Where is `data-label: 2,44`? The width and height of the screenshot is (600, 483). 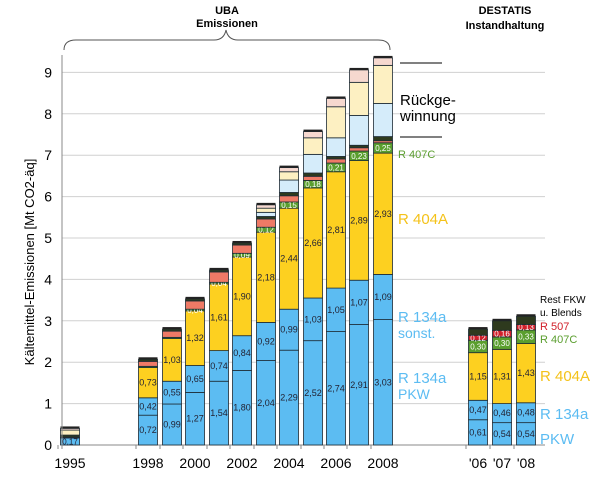 data-label: 2,44 is located at coordinates (289, 259).